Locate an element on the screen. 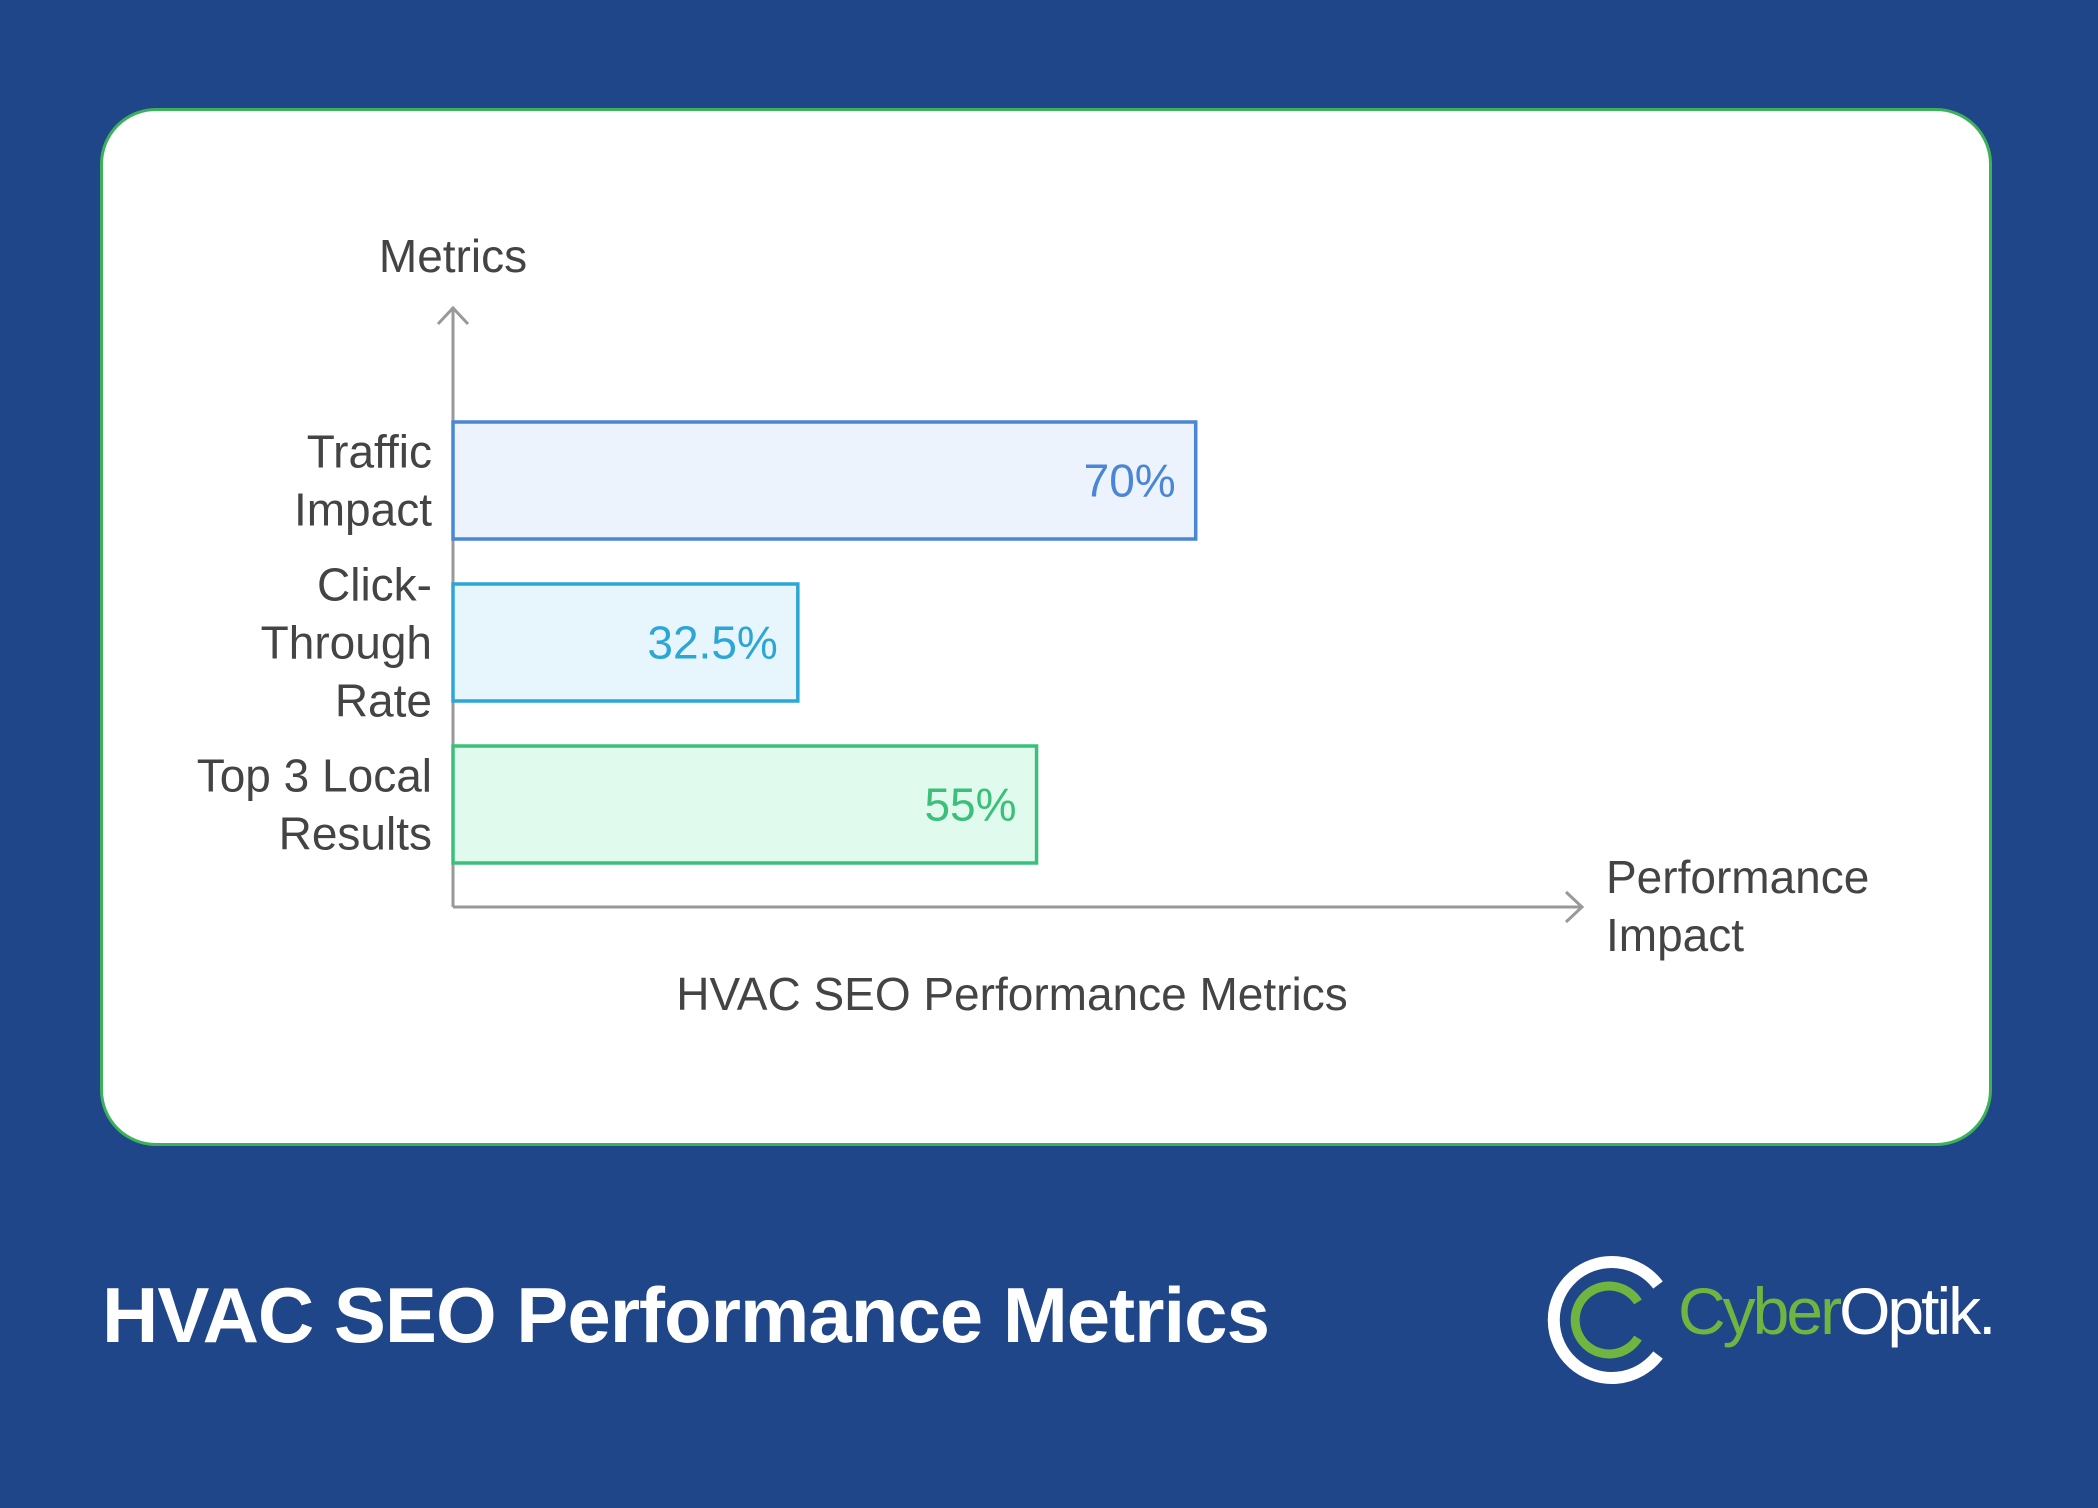  category-label: Click- is located at coordinates (374, 585).